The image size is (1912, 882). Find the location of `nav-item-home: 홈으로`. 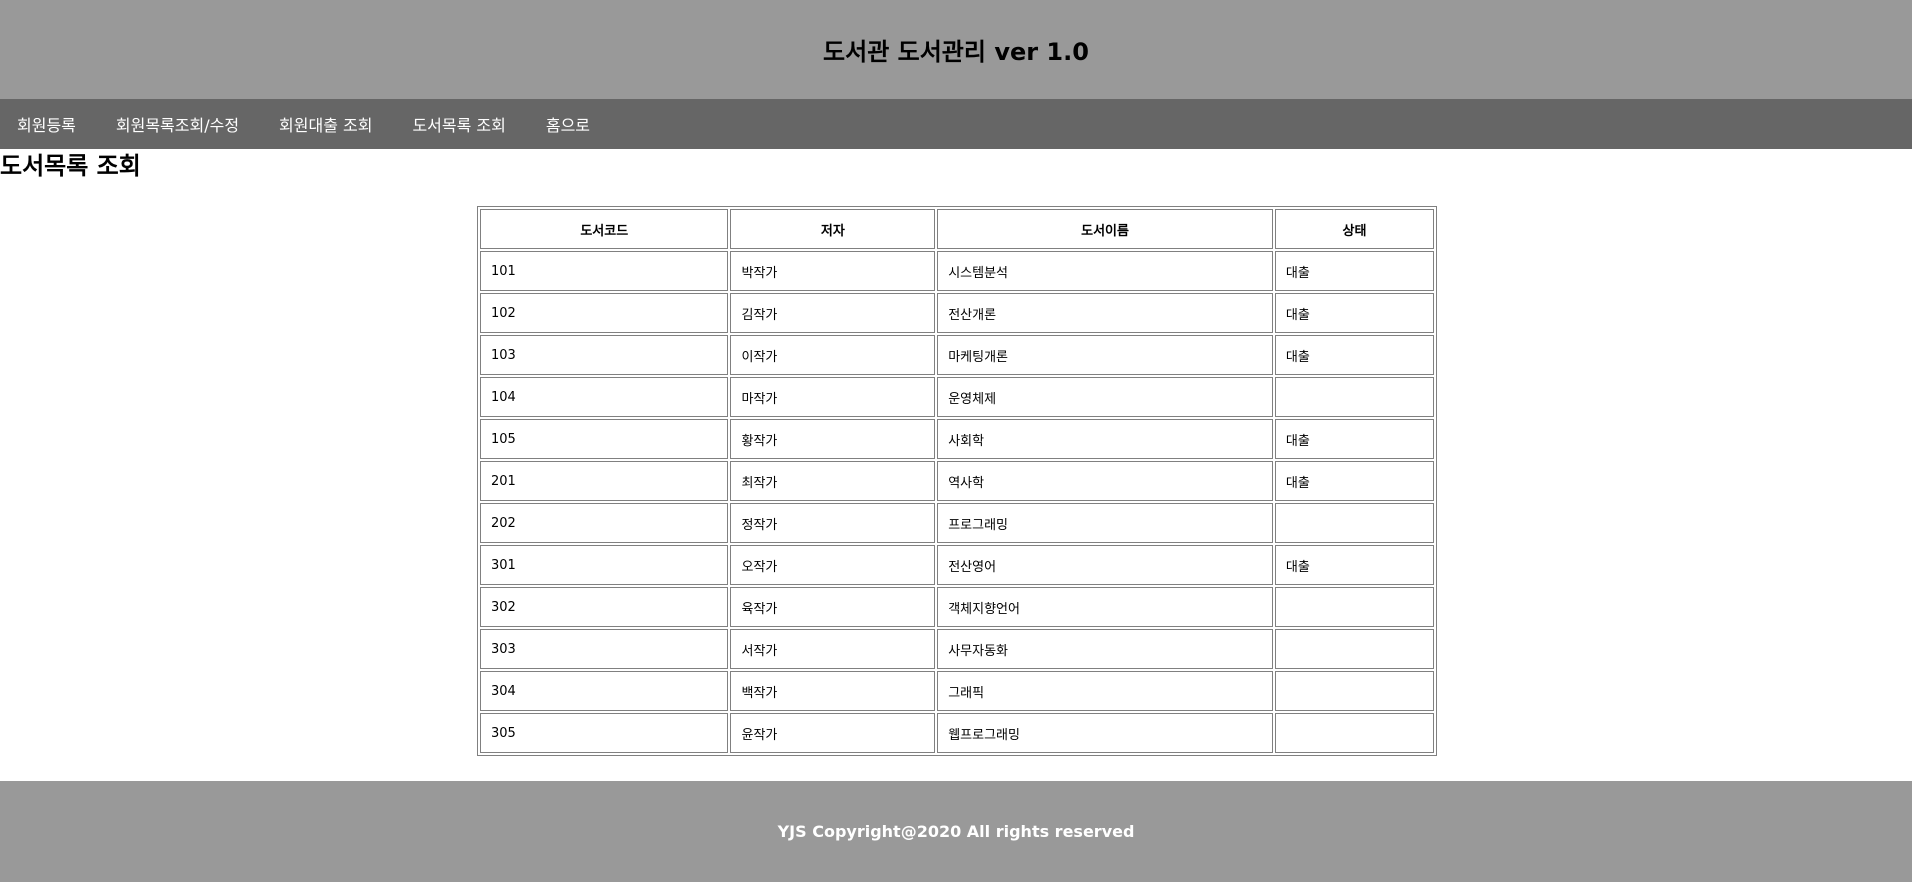

nav-item-home: 홈으로 is located at coordinates (568, 125).